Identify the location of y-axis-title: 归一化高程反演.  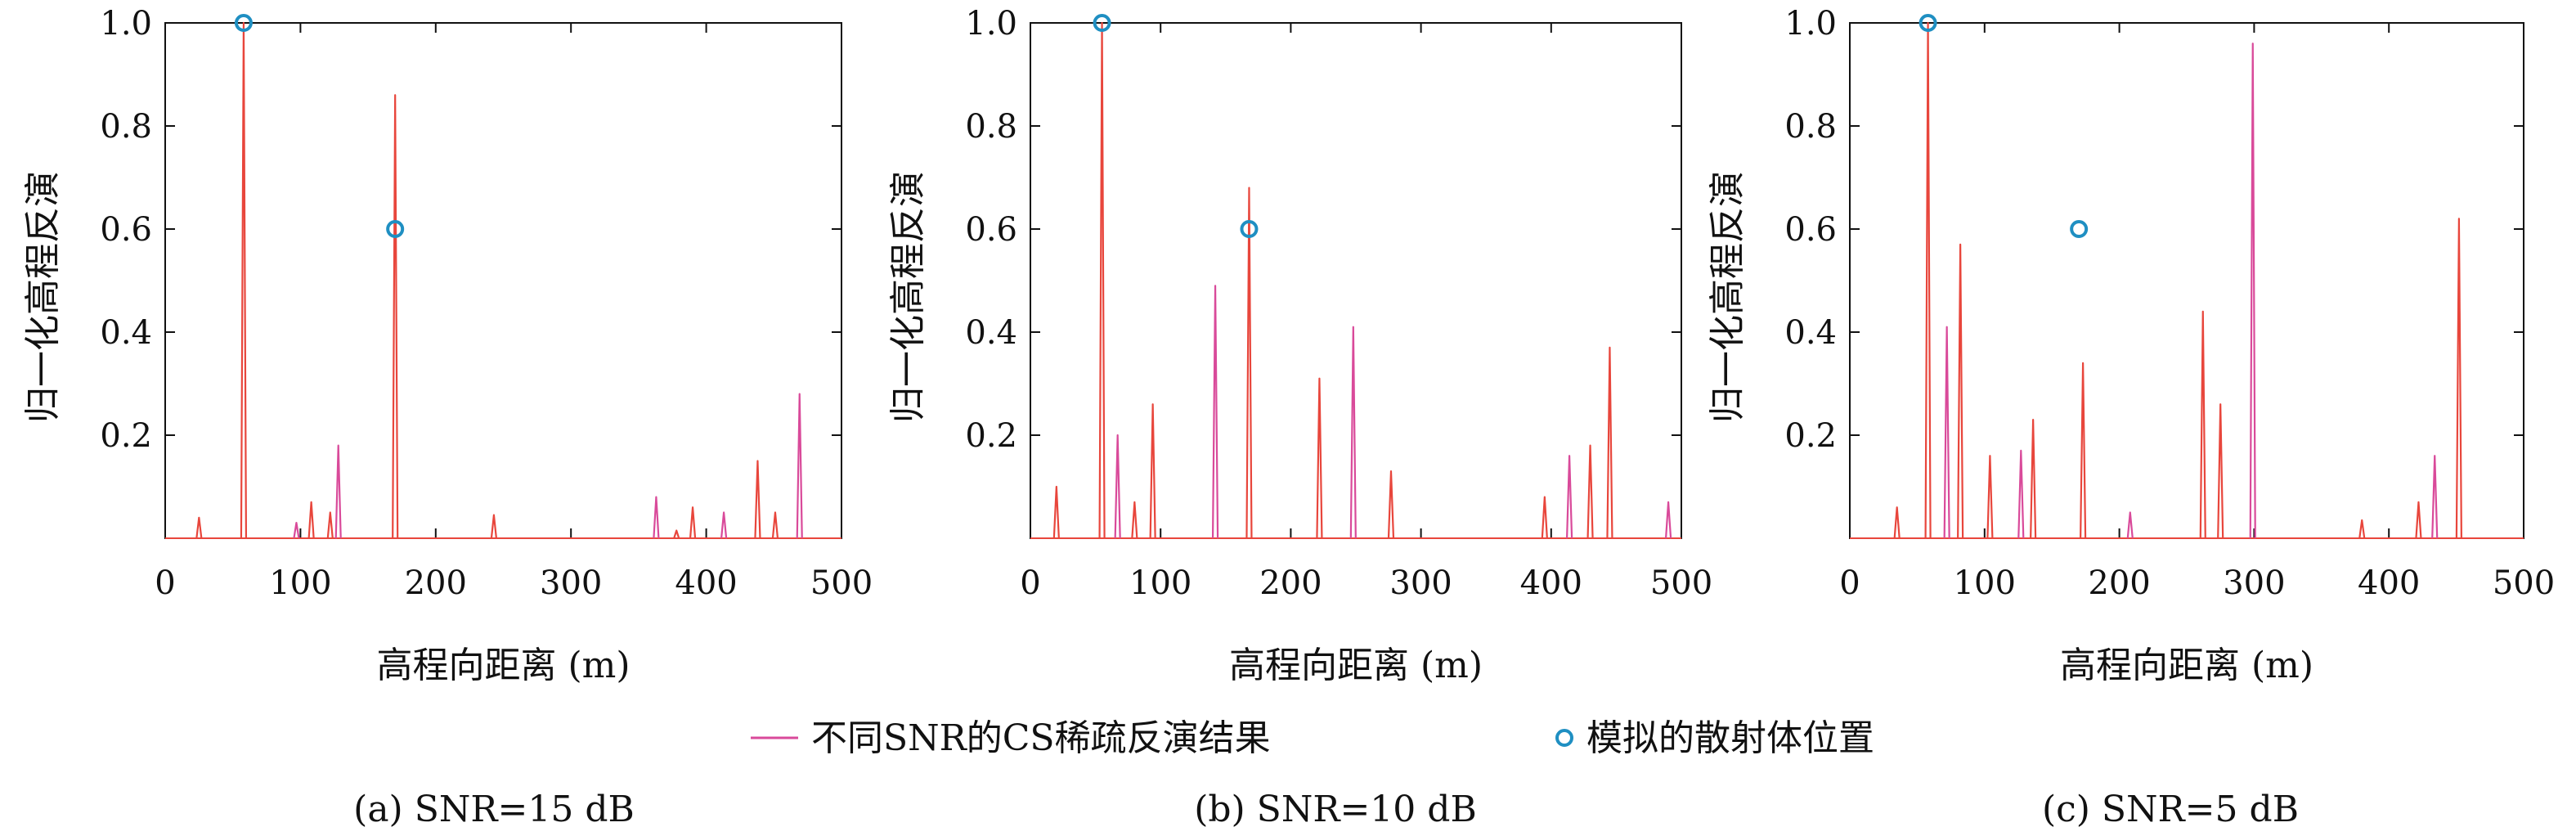
(908, 297).